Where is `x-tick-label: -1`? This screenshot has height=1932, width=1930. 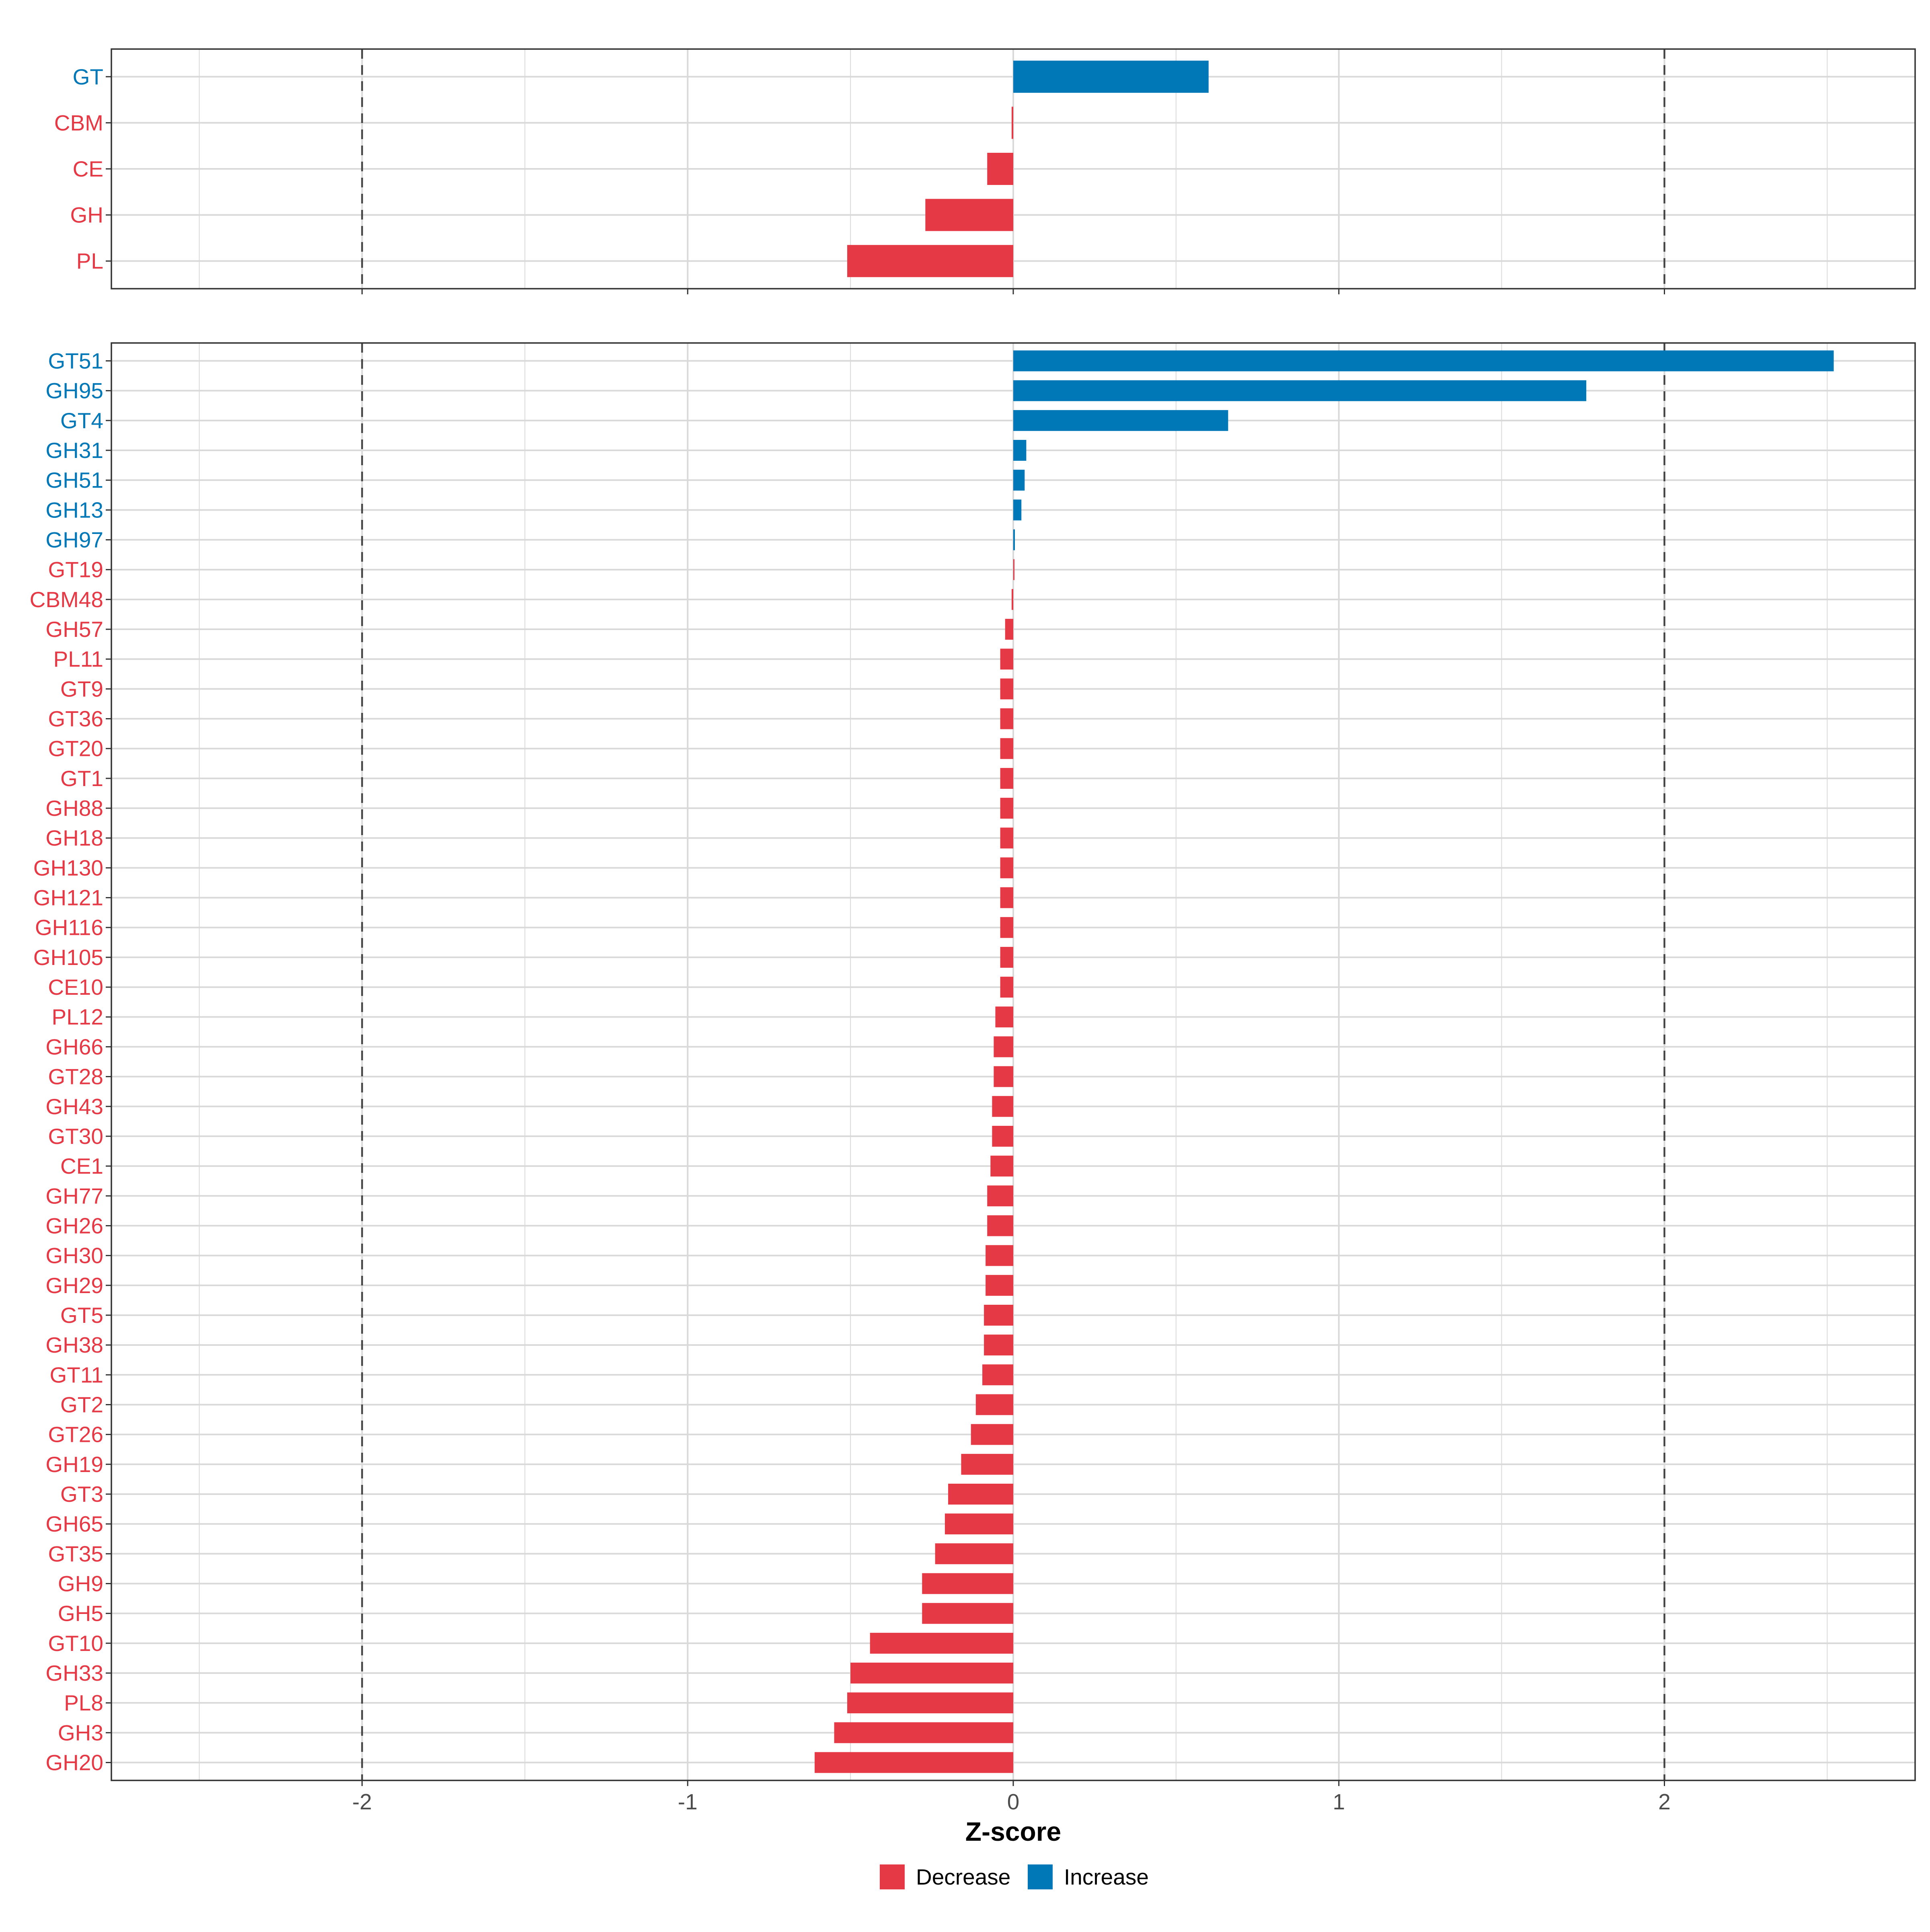 x-tick-label: -1 is located at coordinates (688, 1801).